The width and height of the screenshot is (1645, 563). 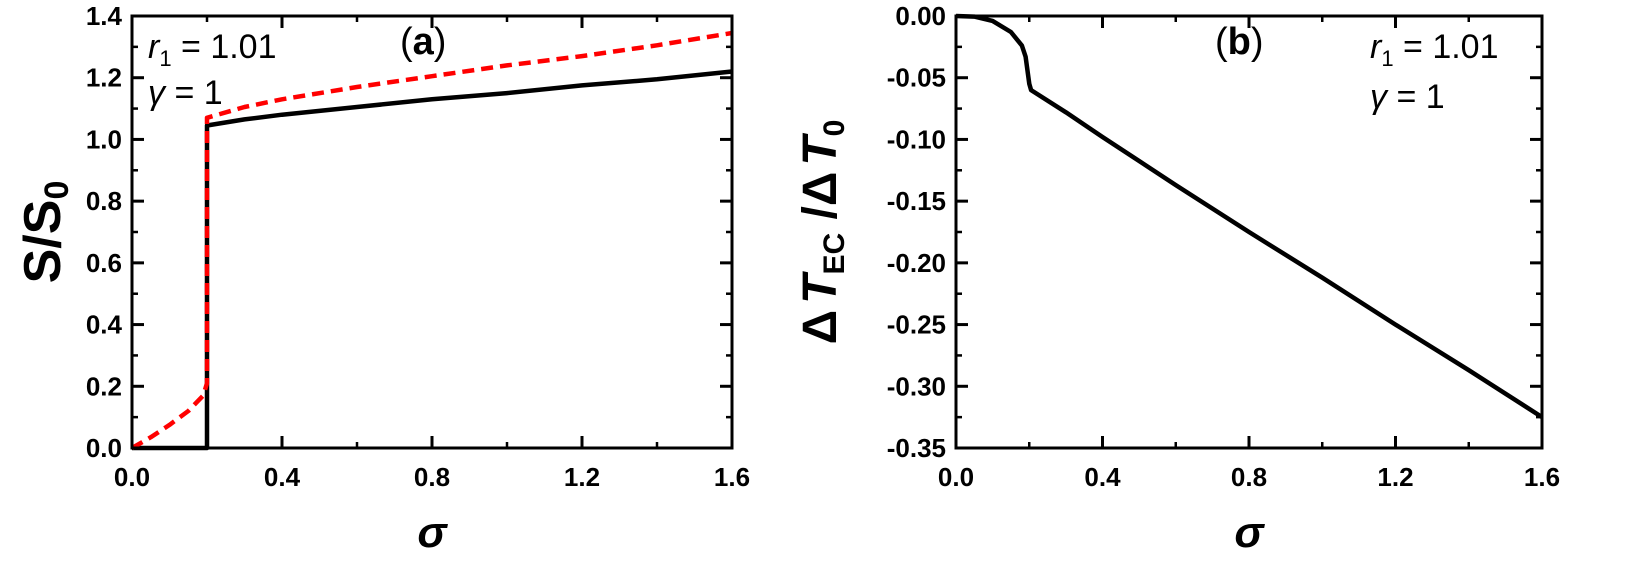 I want to click on y-tick-label: -0.10, so click(x=916, y=139).